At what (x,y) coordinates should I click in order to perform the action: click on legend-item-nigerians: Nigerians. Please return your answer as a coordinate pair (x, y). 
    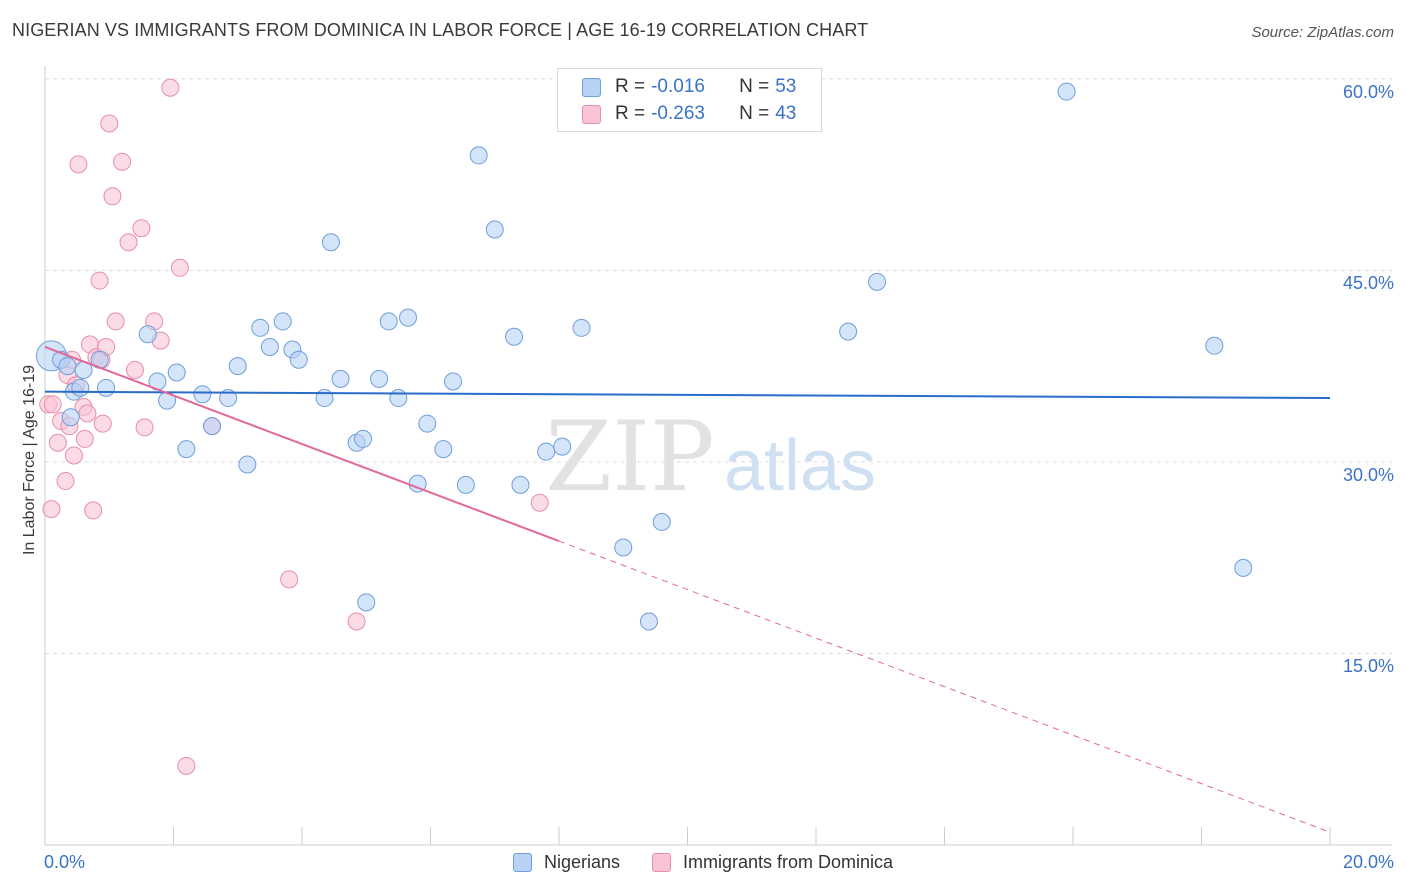
    Looking at the image, I should click on (566, 862).